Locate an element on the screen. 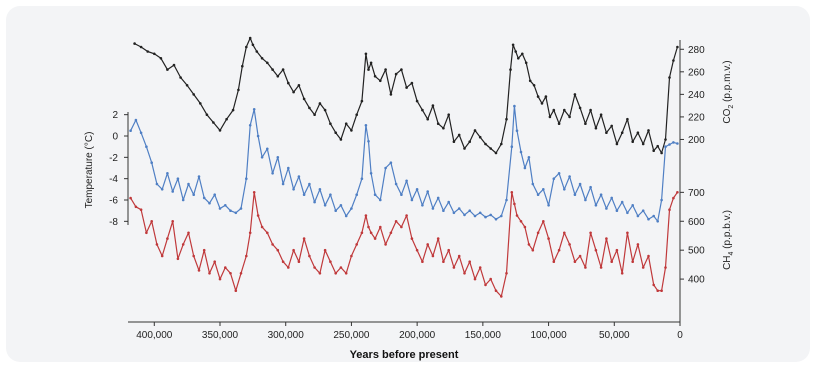  y-tick-label: 0 is located at coordinates (115, 137).